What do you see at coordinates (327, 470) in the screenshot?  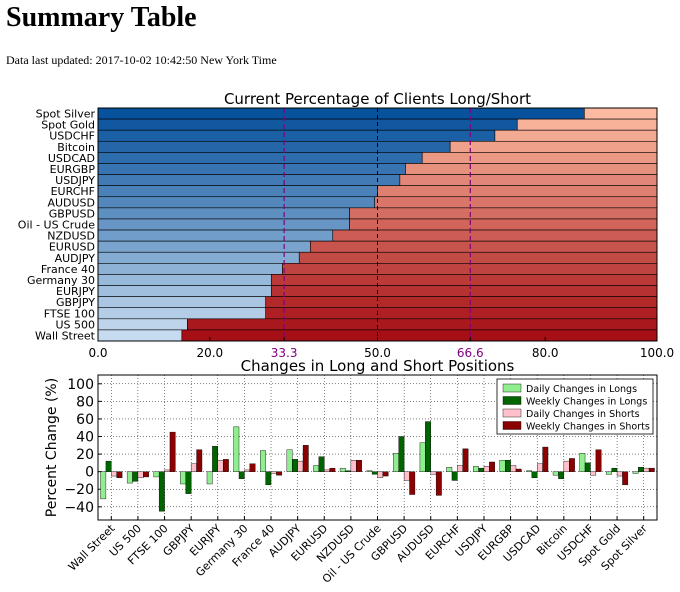 I see `bar-daily-changes-in-shorts-eurusd` at bounding box center [327, 470].